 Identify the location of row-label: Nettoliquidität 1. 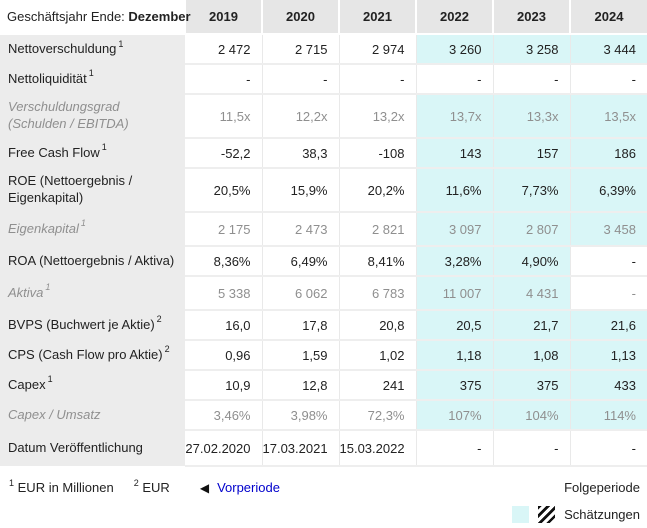
(92, 79).